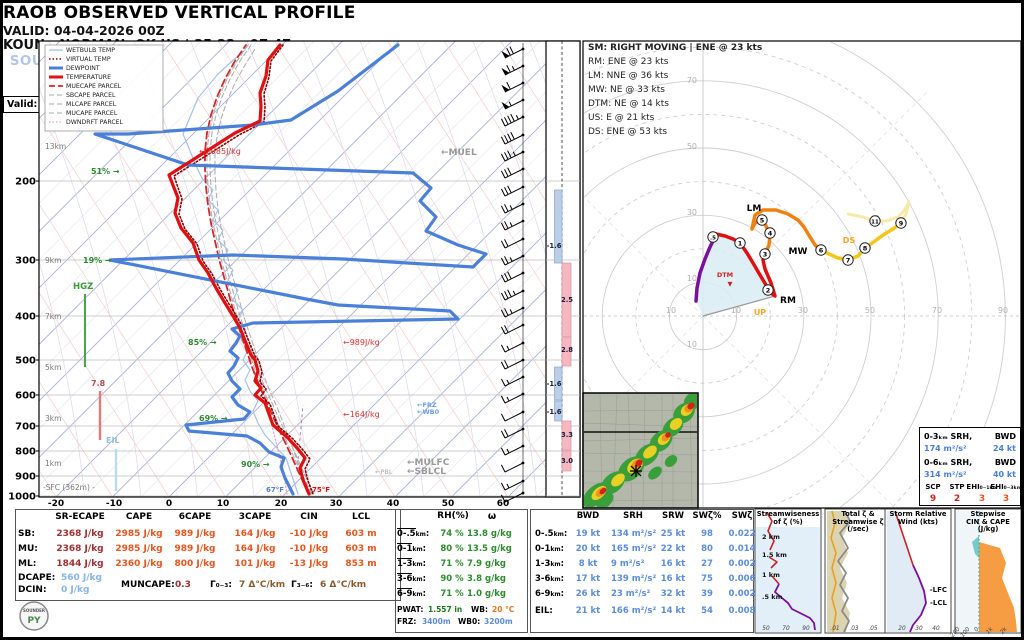  I want to click on composite-value: 9, so click(933, 499).